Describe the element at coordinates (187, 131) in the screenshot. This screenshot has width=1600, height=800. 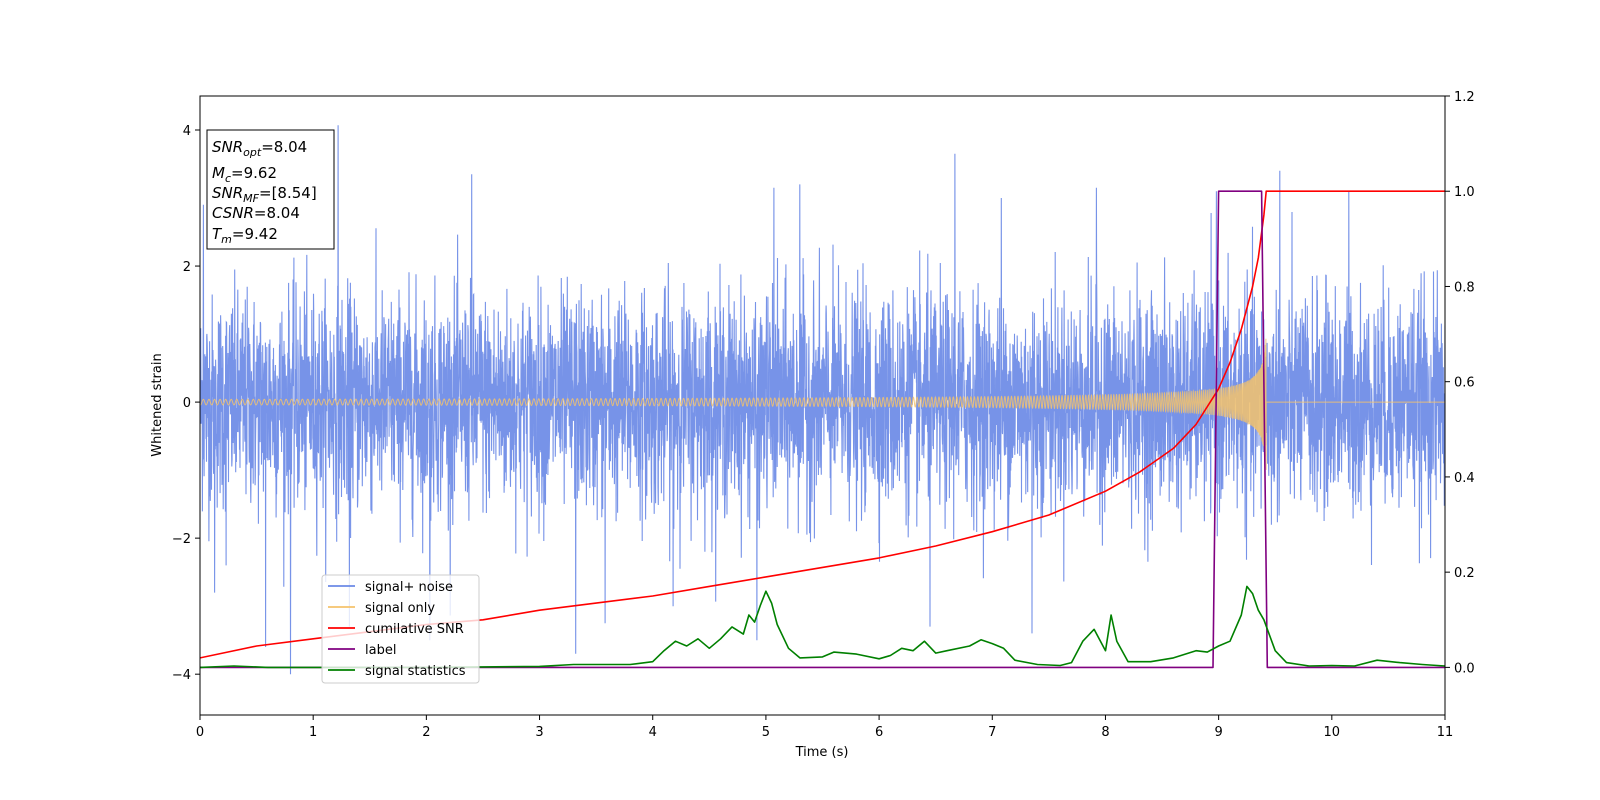
I see `y-tick-label: 4` at that location.